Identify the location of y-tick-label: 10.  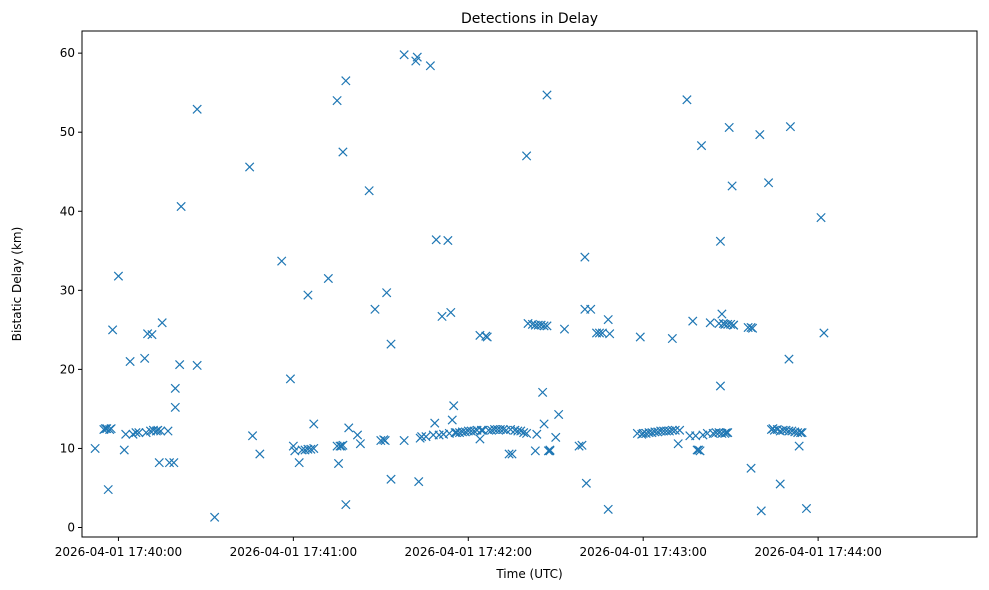
(67, 448).